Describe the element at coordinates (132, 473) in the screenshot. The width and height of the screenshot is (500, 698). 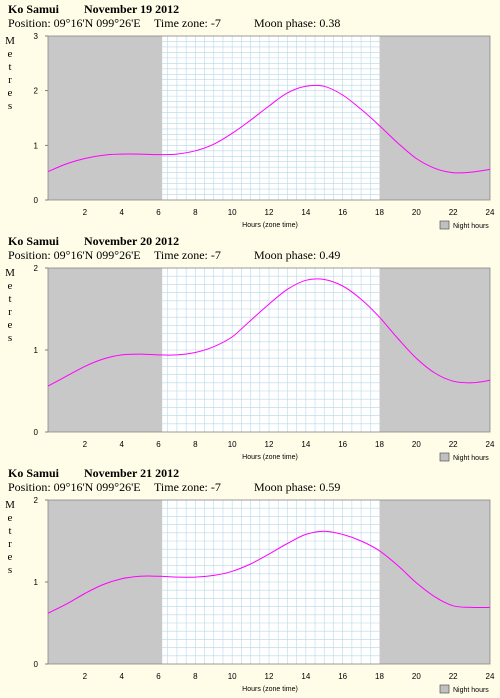
I see `chart-date: November 21 2012` at that location.